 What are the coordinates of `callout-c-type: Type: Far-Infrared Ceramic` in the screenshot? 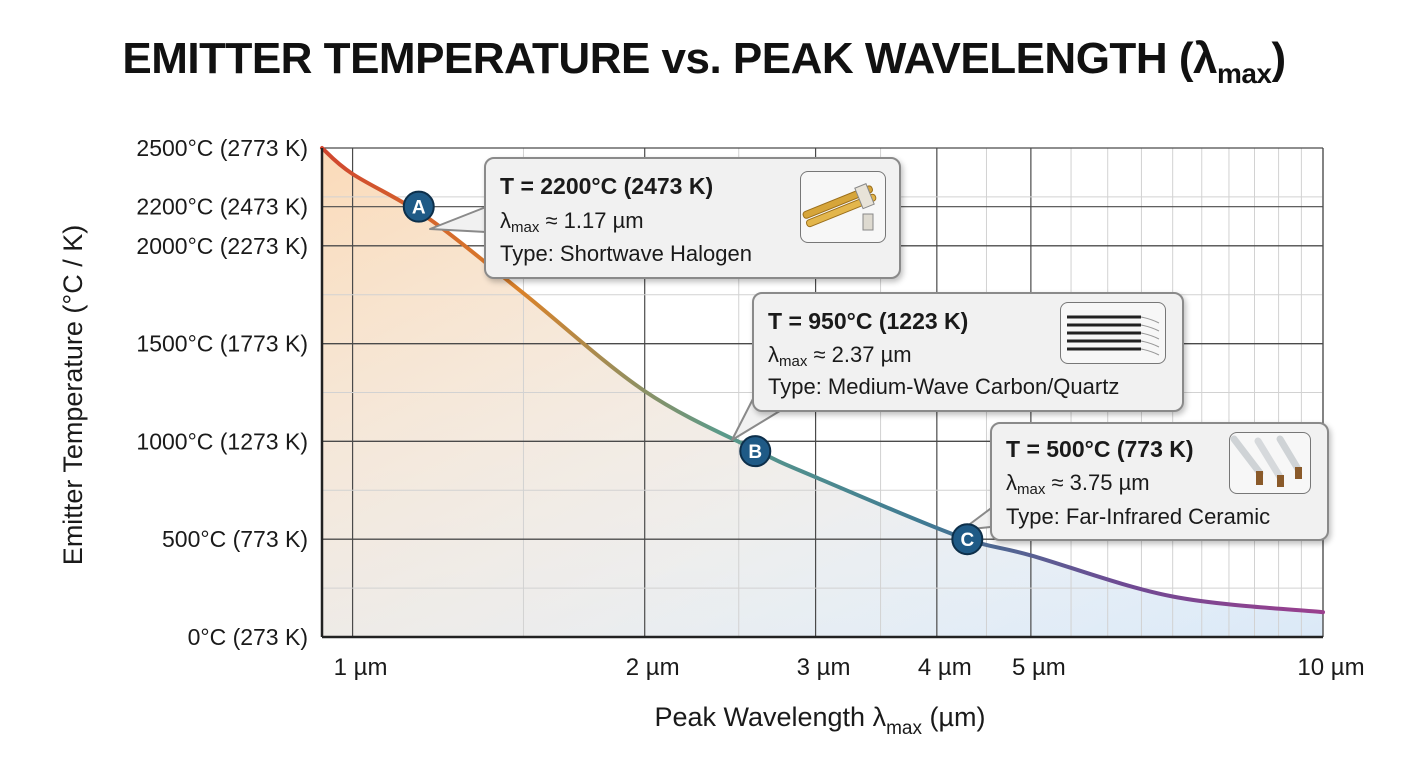 It's located at (1138, 516).